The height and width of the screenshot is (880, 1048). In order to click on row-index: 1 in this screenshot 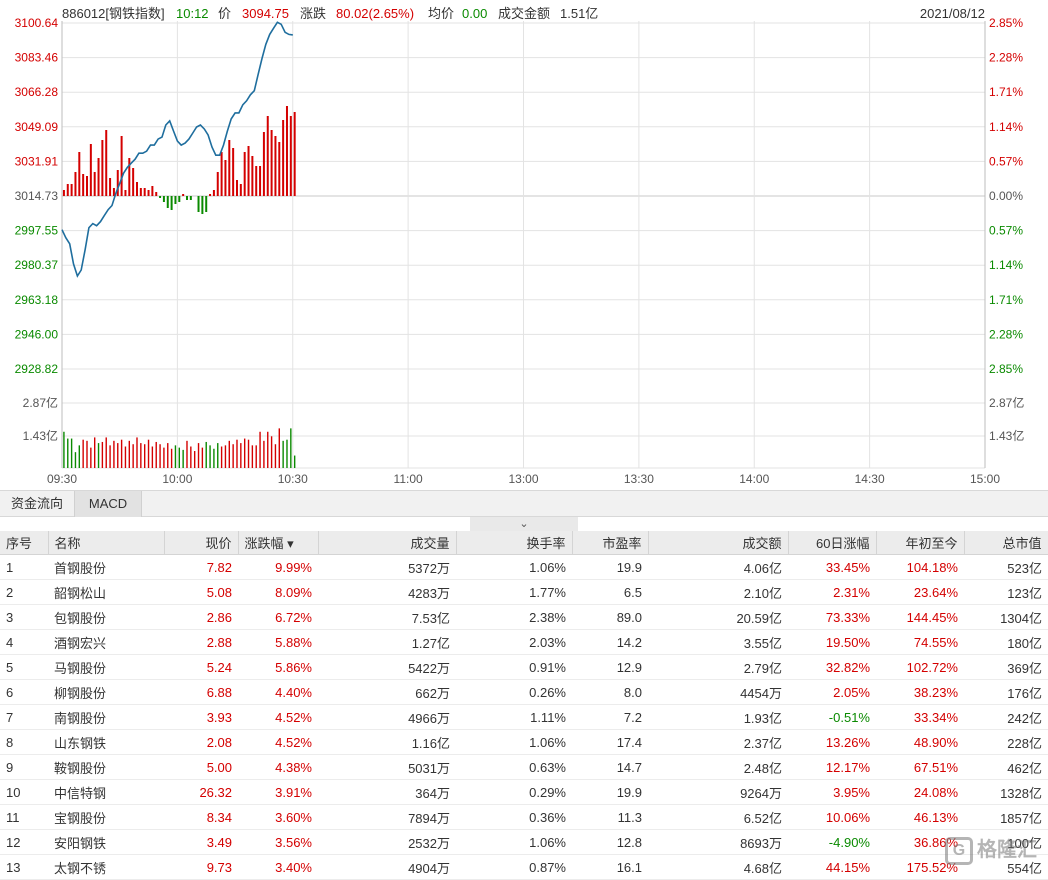, I will do `click(24, 567)`.